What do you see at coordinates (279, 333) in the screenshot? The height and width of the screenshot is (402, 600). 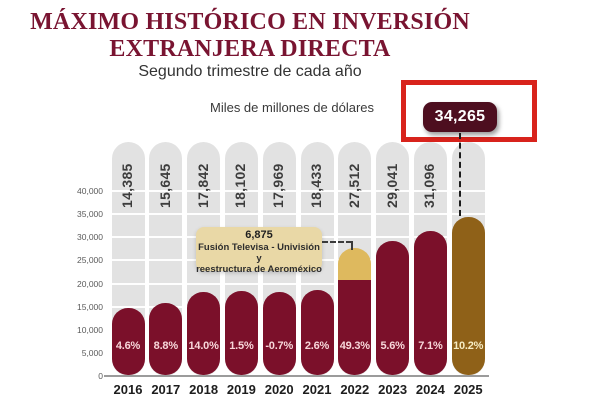 I see `bar-2020` at bounding box center [279, 333].